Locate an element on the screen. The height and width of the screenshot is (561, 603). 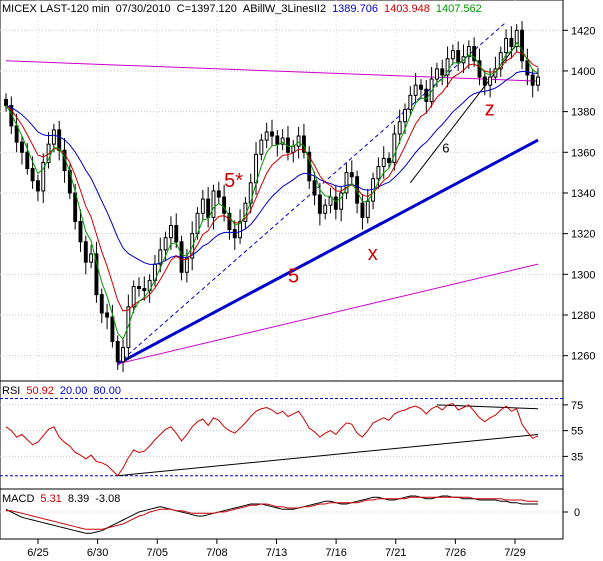
macd-lines is located at coordinates (271, 514).